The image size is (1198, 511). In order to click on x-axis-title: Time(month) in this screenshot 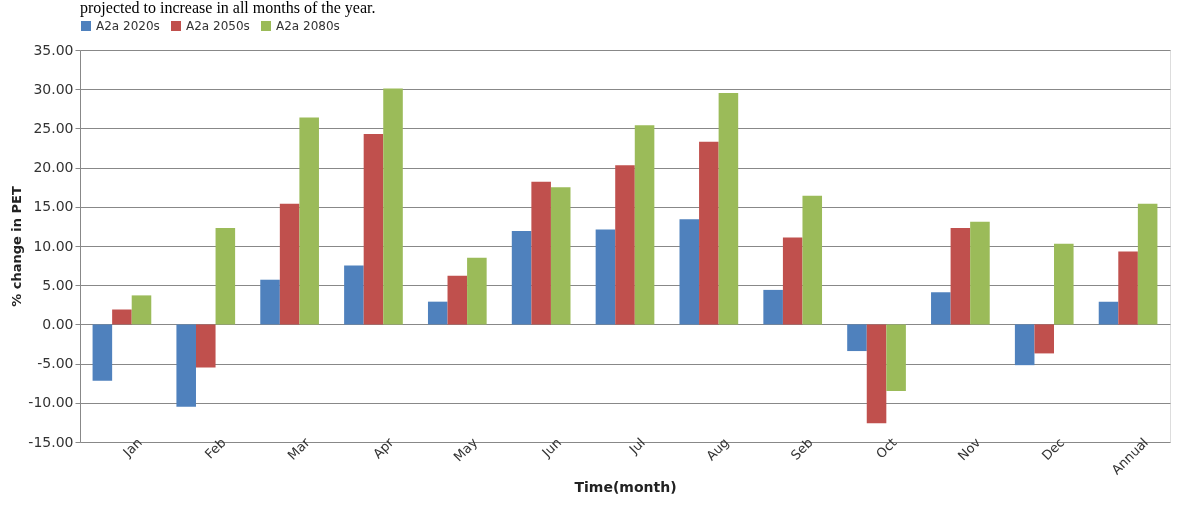, I will do `click(625, 487)`.